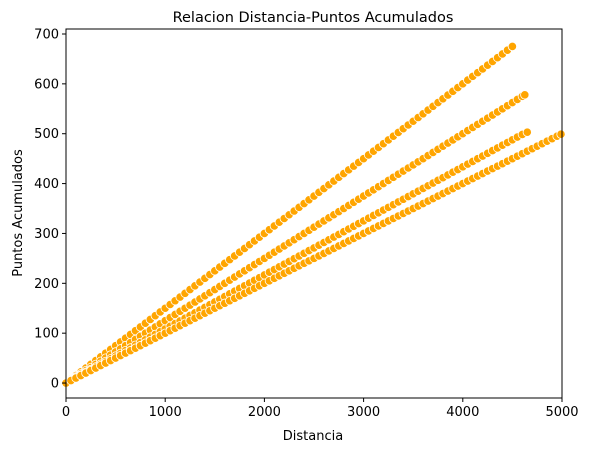 This screenshot has height=453, width=589. What do you see at coordinates (18, 213) in the screenshot?
I see `y-axis-title: Puntos Acumulados` at bounding box center [18, 213].